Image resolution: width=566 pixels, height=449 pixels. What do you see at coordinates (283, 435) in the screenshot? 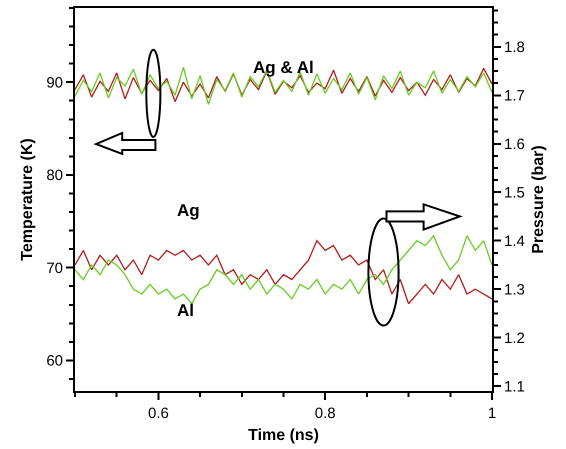
I see `x-axis-title: Time (ns)` at bounding box center [283, 435].